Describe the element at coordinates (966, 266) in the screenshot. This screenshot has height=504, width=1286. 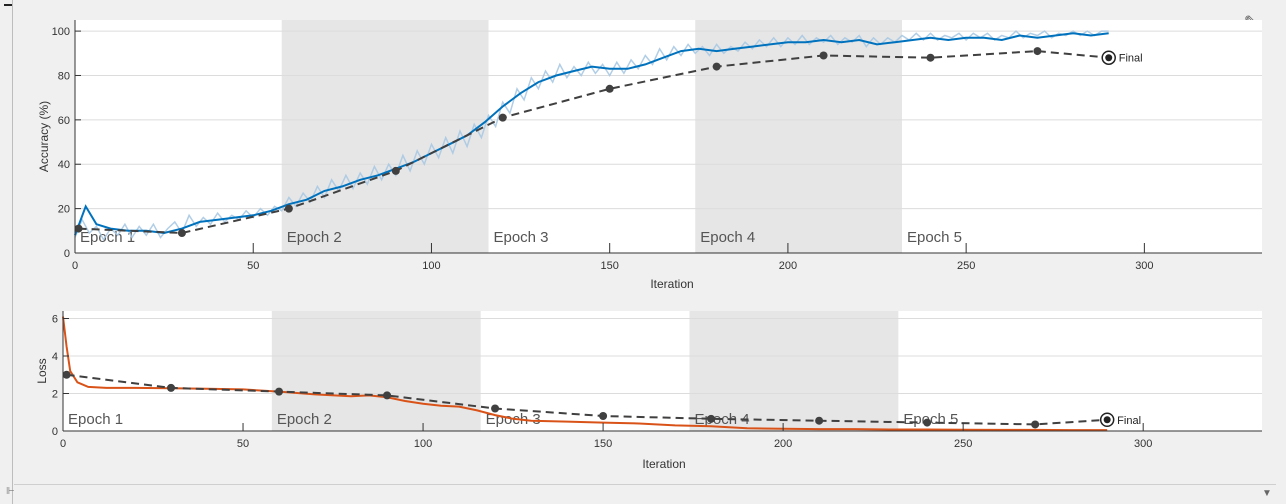
I see `acc-x-tick-label: 250` at that location.